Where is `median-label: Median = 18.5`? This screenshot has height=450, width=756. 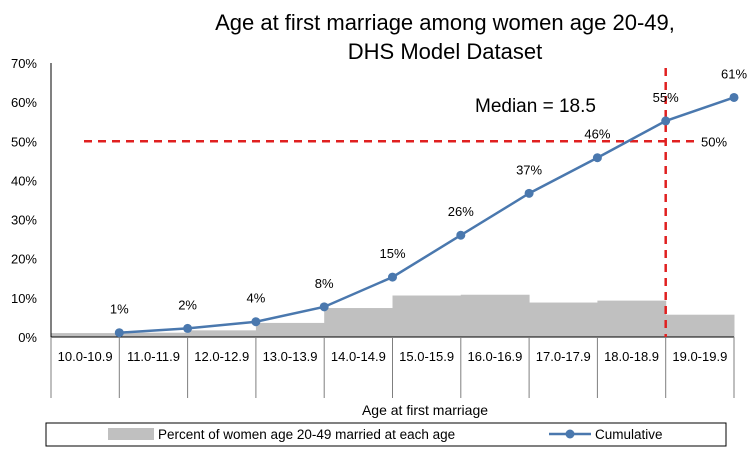 median-label: Median = 18.5 is located at coordinates (535, 106).